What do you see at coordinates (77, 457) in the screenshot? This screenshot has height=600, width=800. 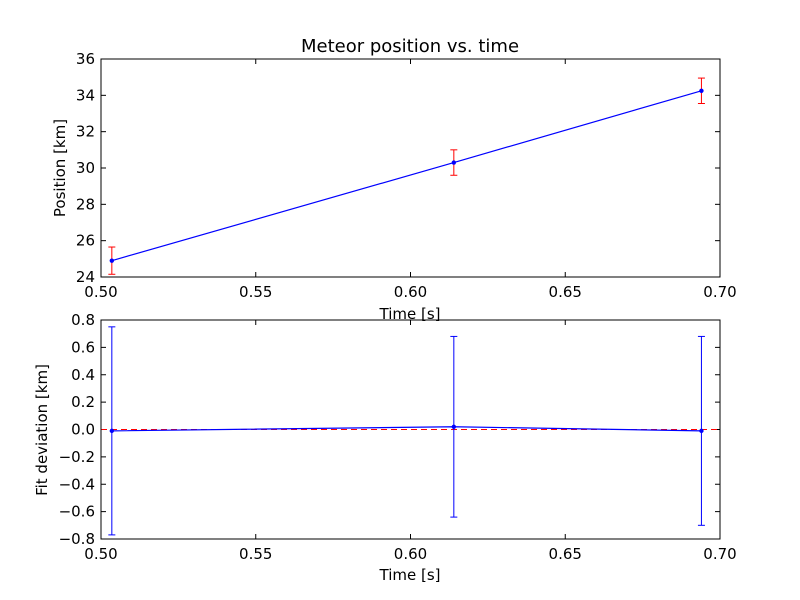 I see `y-tick-label: −0.2` at bounding box center [77, 457].